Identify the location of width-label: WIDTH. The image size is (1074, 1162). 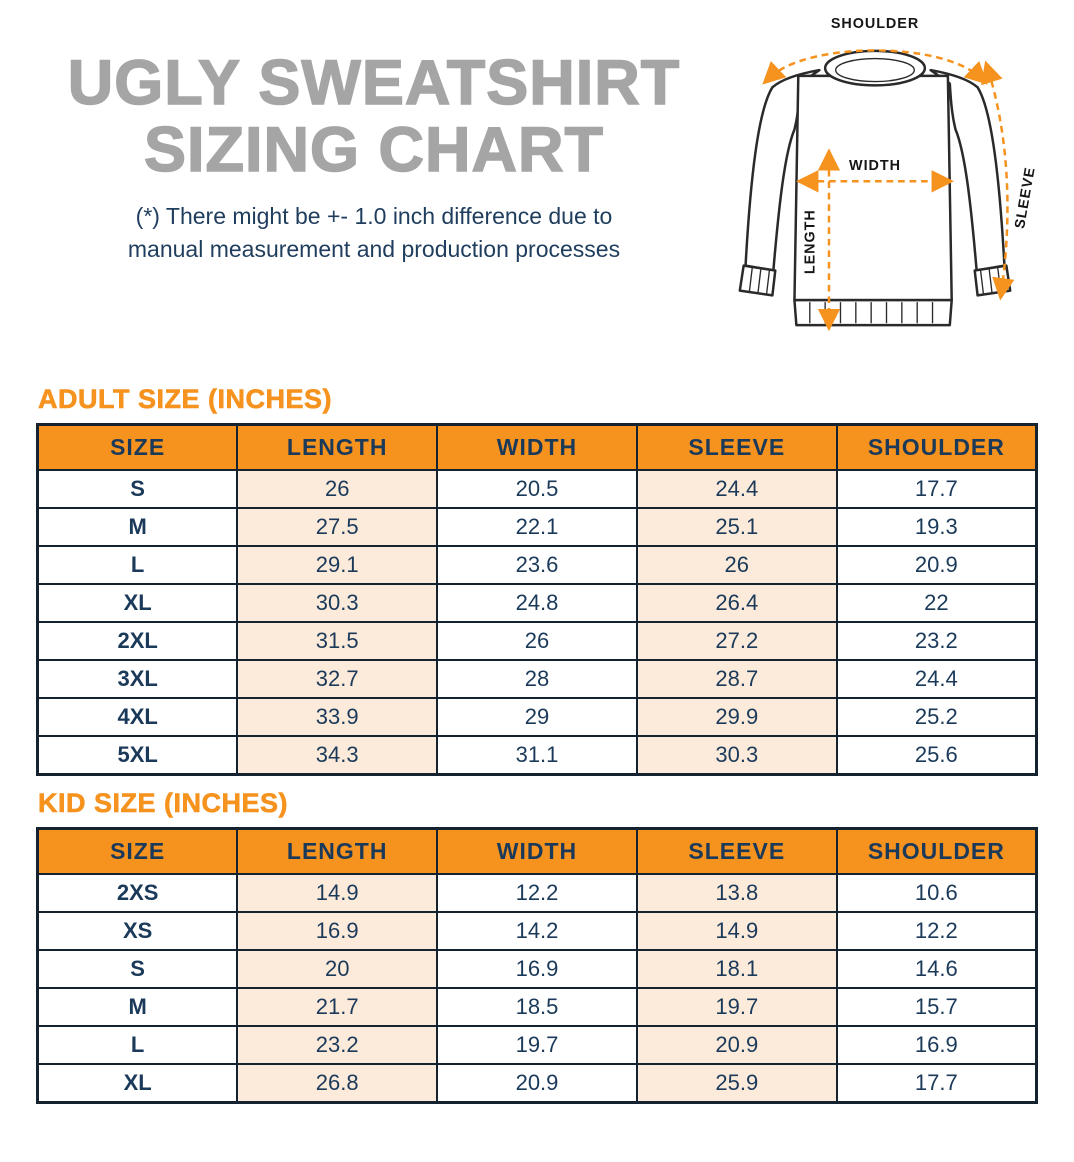
(875, 166).